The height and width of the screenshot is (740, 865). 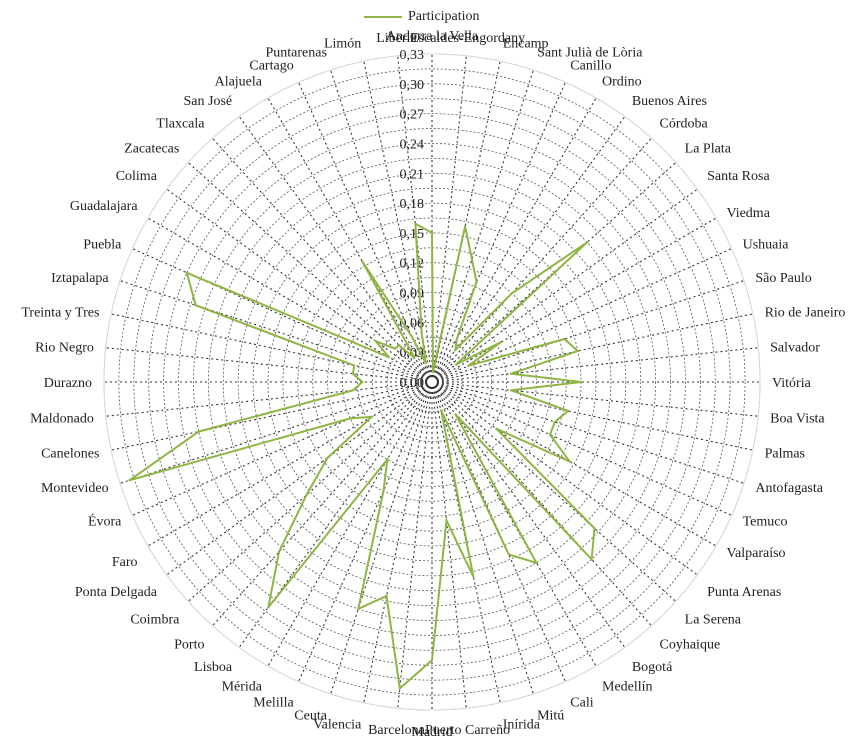 What do you see at coordinates (62, 419) in the screenshot?
I see `category-label: Maldonado` at bounding box center [62, 419].